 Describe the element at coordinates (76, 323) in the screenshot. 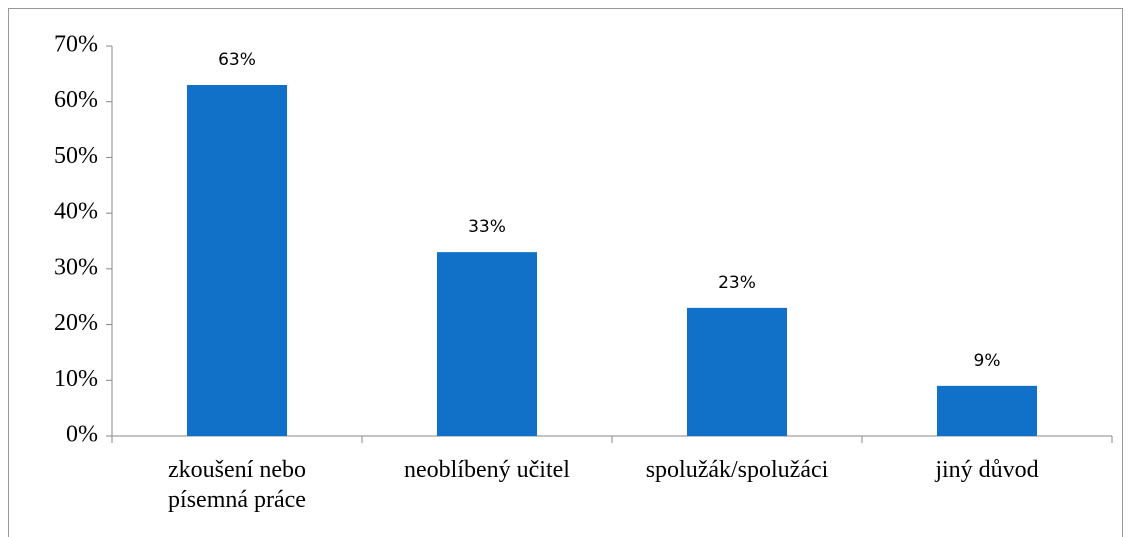

I see `y-tick-label: 20%` at that location.